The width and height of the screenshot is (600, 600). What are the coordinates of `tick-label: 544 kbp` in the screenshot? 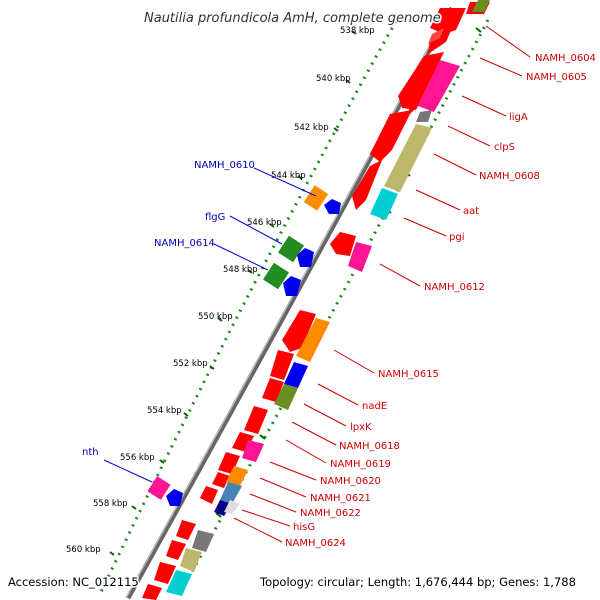 It's located at (288, 176).